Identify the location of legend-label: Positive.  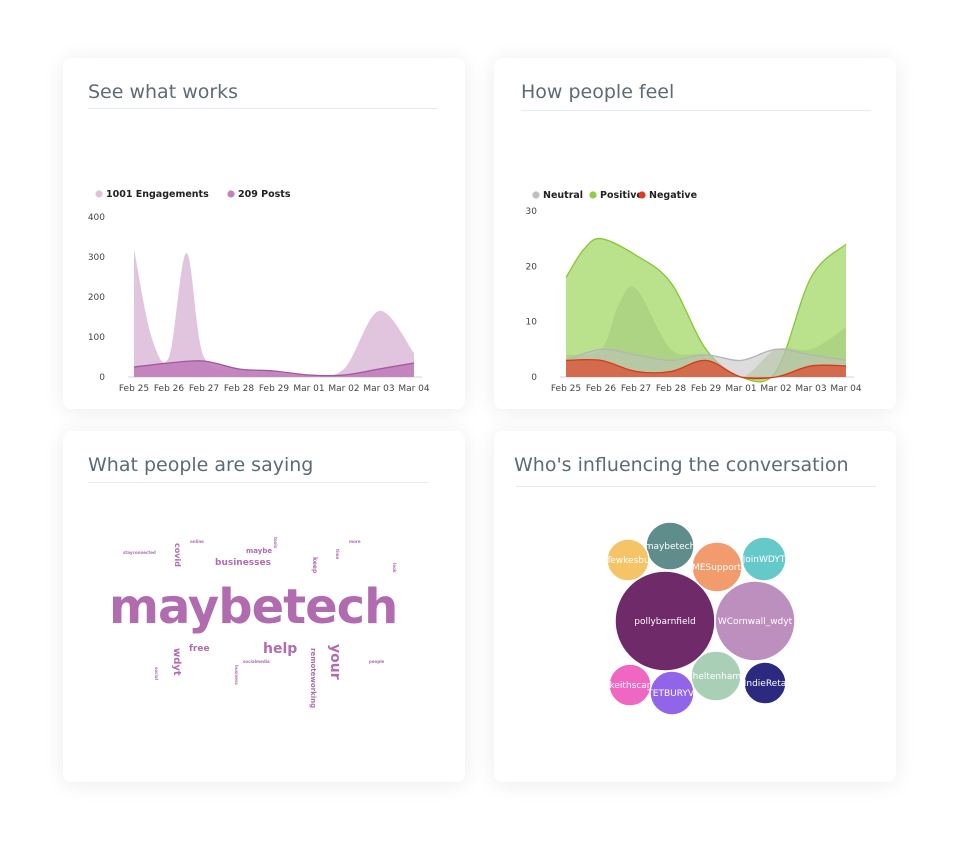
(621, 195).